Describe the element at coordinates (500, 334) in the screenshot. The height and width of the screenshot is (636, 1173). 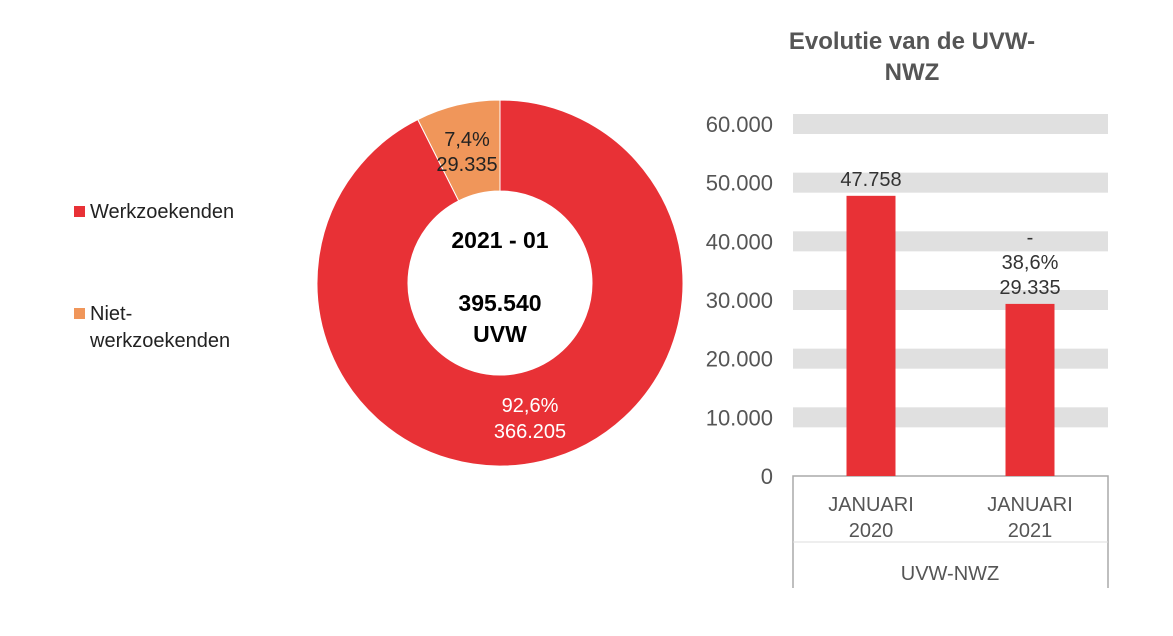
I see `donut-center-unit: UVW` at that location.